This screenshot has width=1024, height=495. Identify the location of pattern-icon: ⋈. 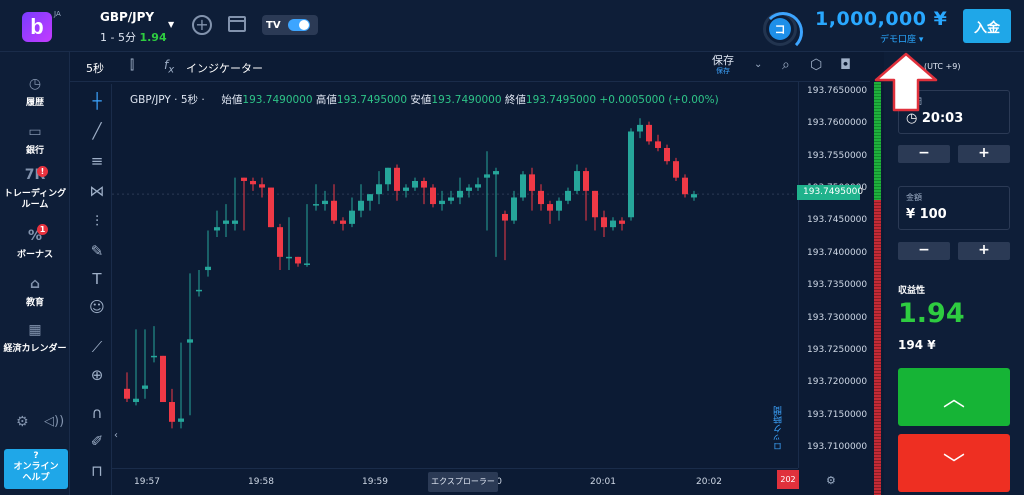
(97, 191).